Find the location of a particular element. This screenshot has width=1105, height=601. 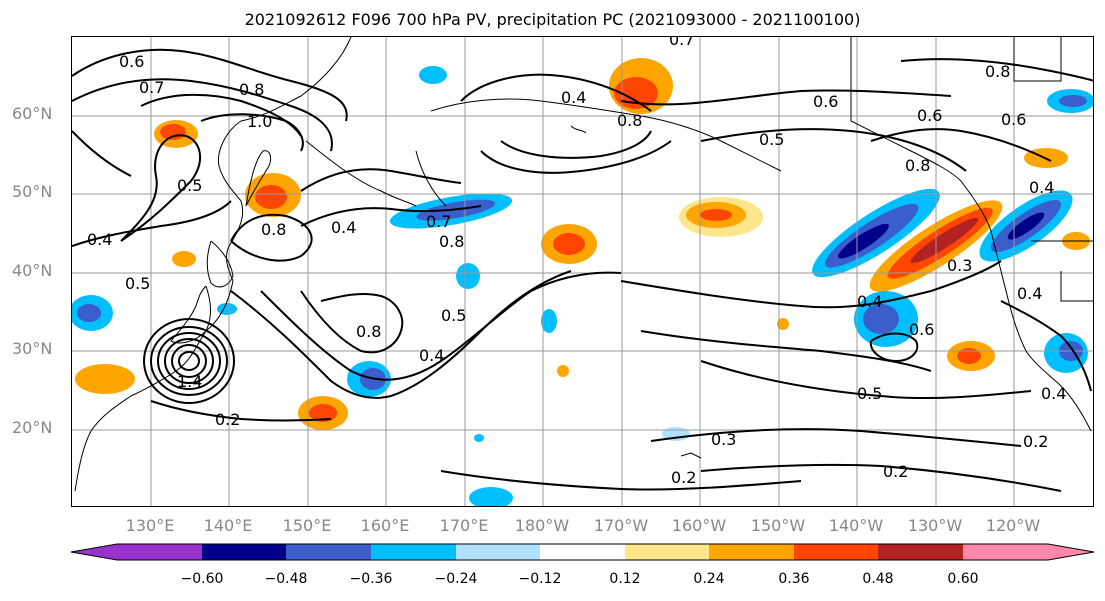

colorbar-segments is located at coordinates (582, 552).